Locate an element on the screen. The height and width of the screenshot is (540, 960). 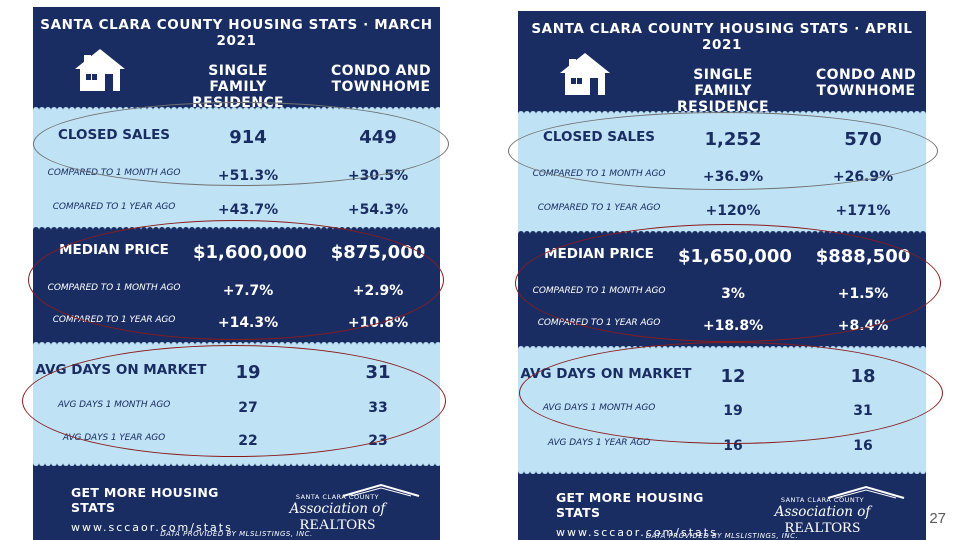
closed-1-year-condo: +171% is located at coordinates (863, 211).